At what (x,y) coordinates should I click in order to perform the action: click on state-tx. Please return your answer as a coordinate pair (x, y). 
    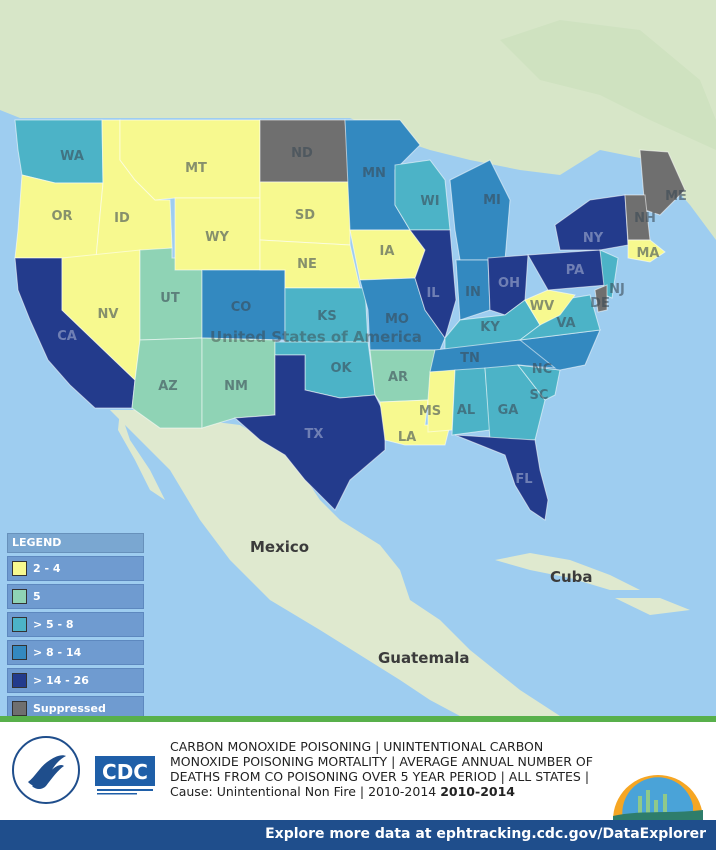
    Looking at the image, I should click on (309, 432).